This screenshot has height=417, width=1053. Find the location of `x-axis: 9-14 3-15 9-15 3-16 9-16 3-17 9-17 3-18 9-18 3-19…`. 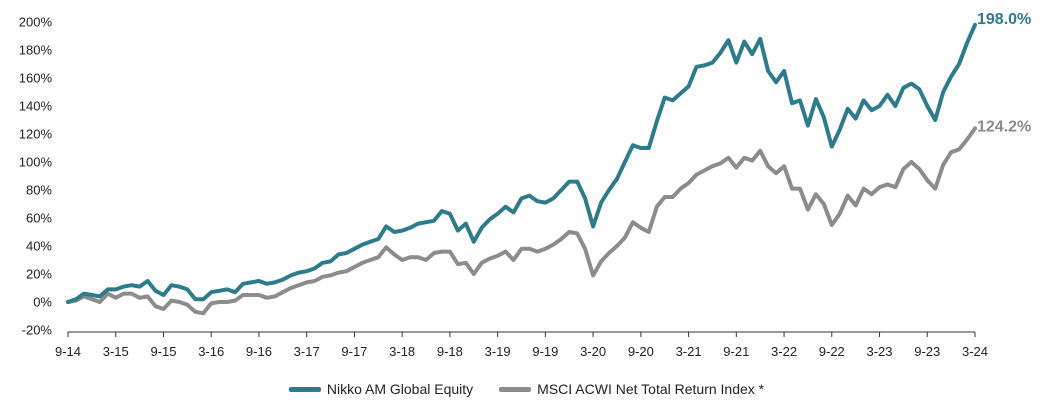

x-axis: 9-14 3-15 9-15 3-16 9-16 3-17 9-17 3-18 9-18 3-19… is located at coordinates (521, 345).